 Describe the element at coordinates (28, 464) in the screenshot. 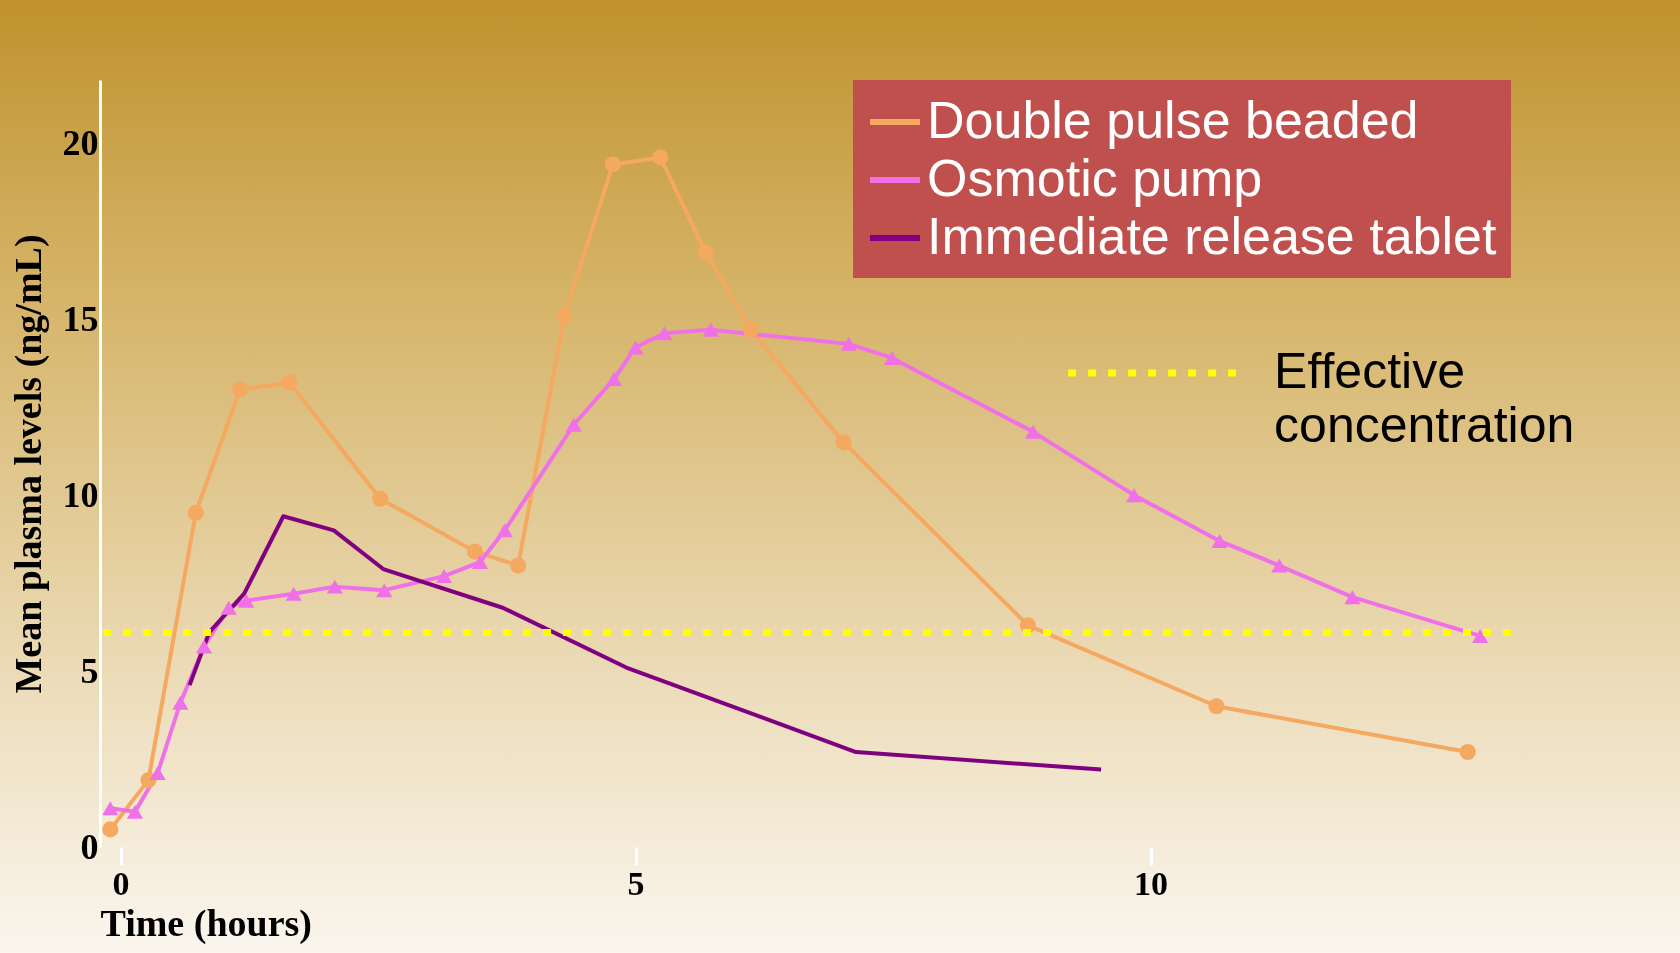

I see `y-axis-title: Mean plasma levels (ng/mL)` at that location.